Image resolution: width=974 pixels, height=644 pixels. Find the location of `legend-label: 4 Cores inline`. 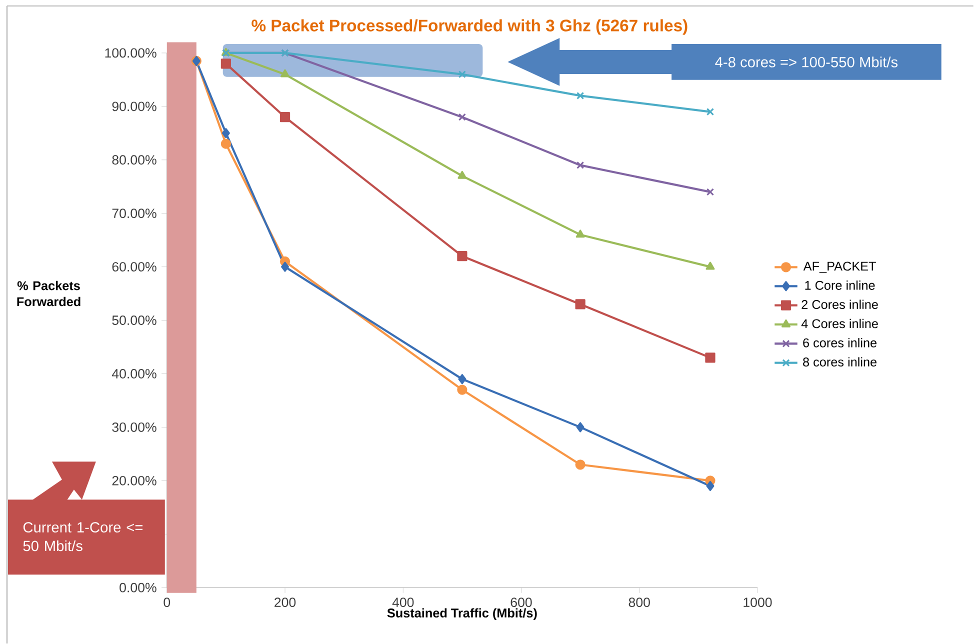

legend-label: 4 Cores inline is located at coordinates (839, 323).